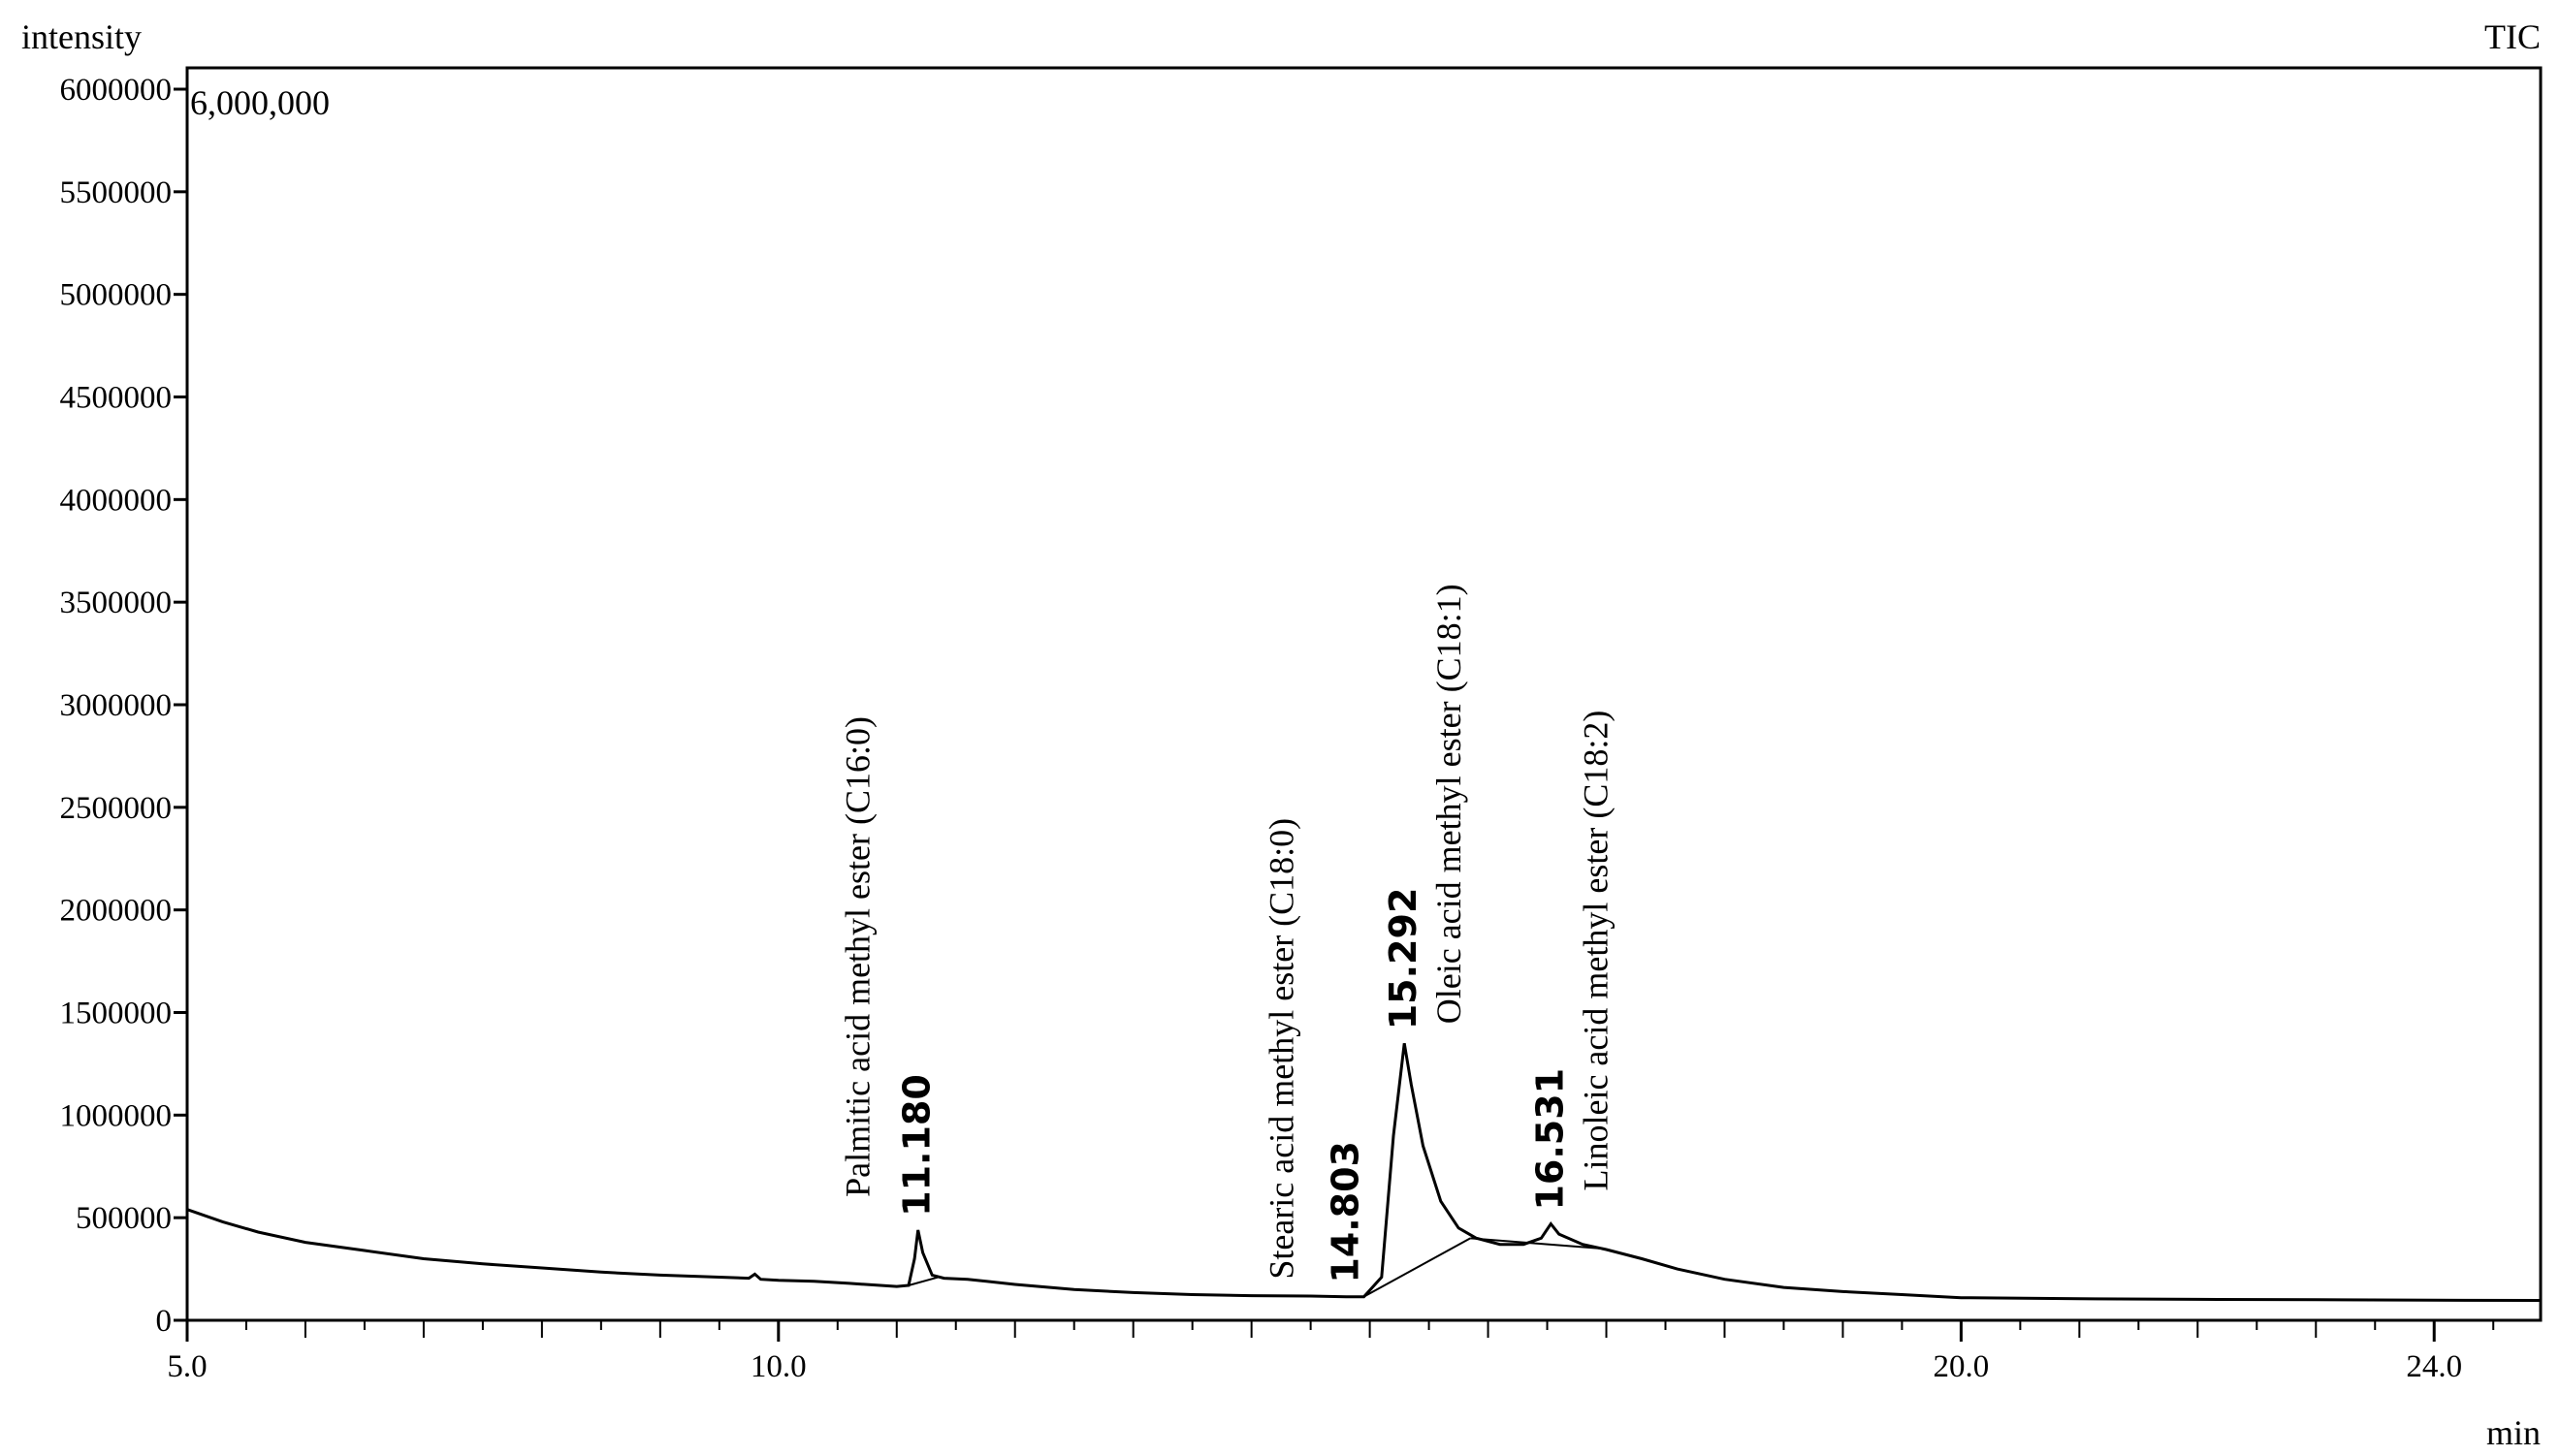  What do you see at coordinates (1448, 804) in the screenshot?
I see `peak-compound-label: Oleic acid methyl ester (C18:1)` at bounding box center [1448, 804].